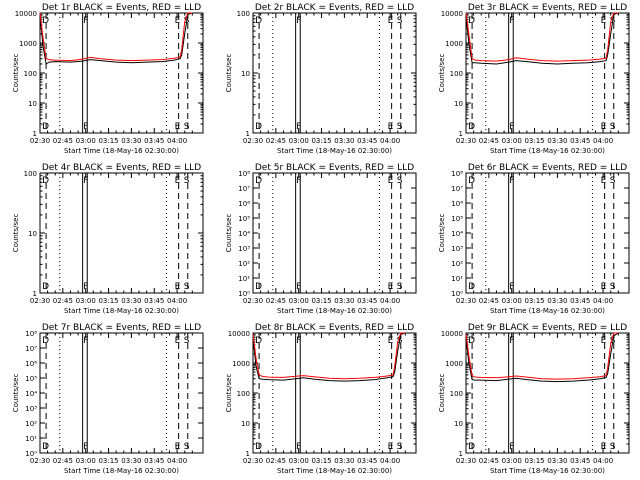 This screenshot has width=640, height=480. I want to click on y-tick-label: 10⁰, so click(457, 294).